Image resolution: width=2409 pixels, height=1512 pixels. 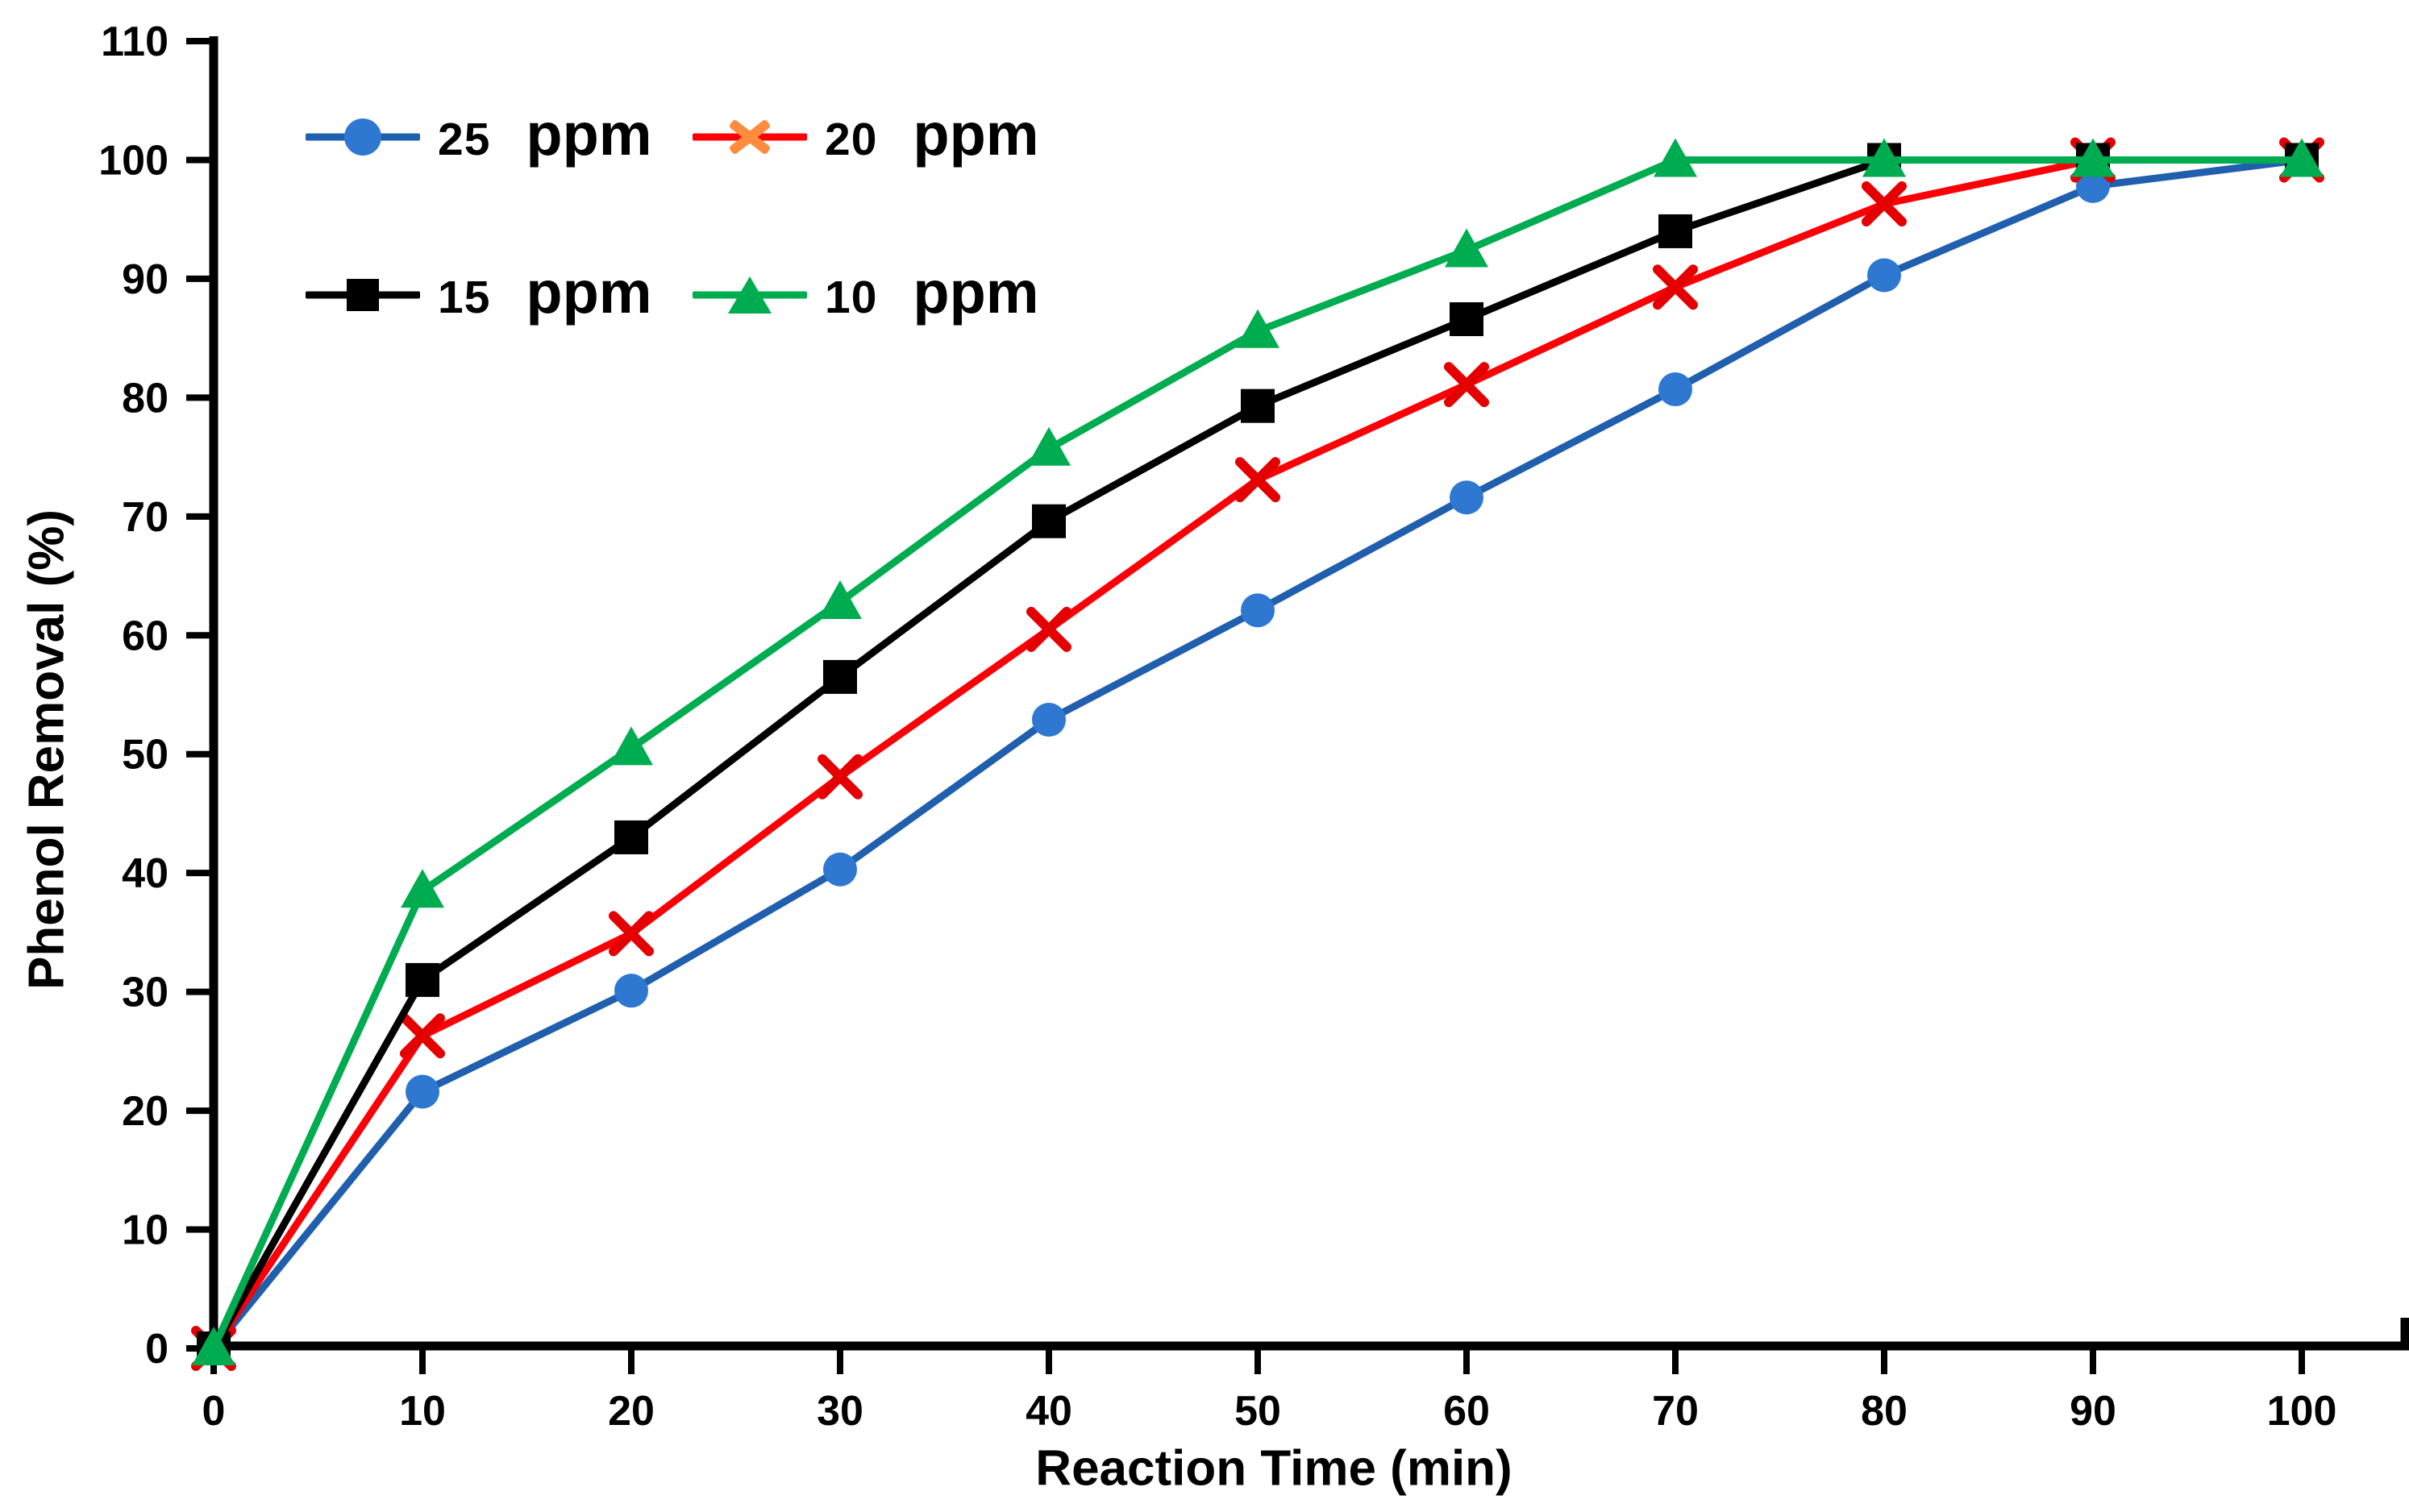 I want to click on square-marker-icon, so click(x=363, y=295).